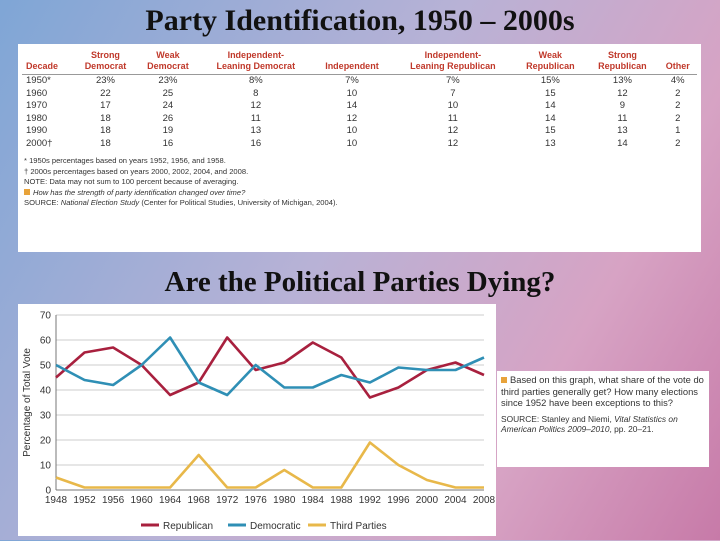  I want to click on x-tick-label: 1948, so click(56, 500).